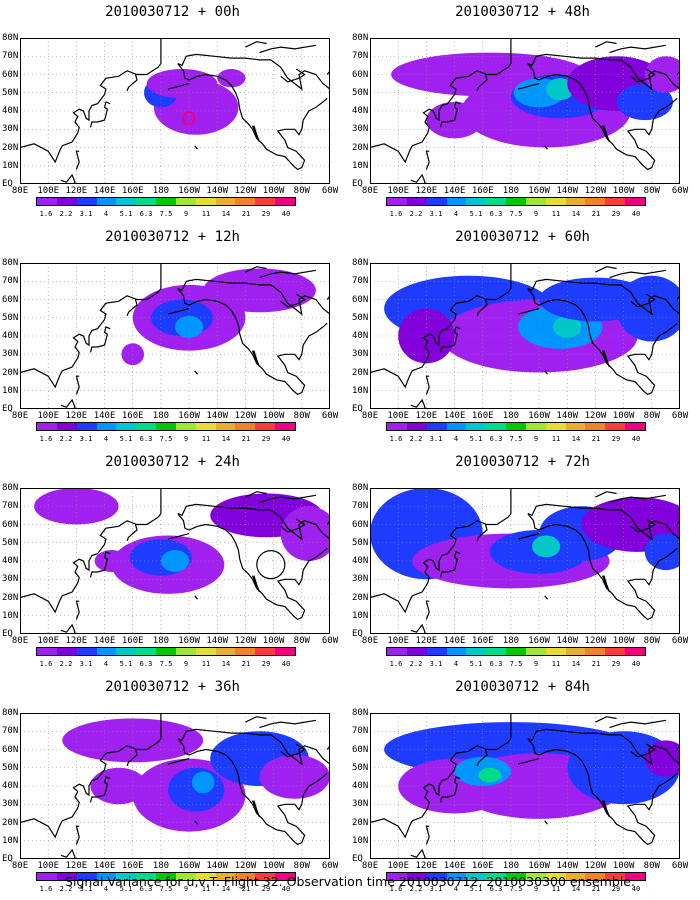  What do you see at coordinates (539, 416) in the screenshot?
I see `lon-tick-label: 160W` at bounding box center [539, 416].